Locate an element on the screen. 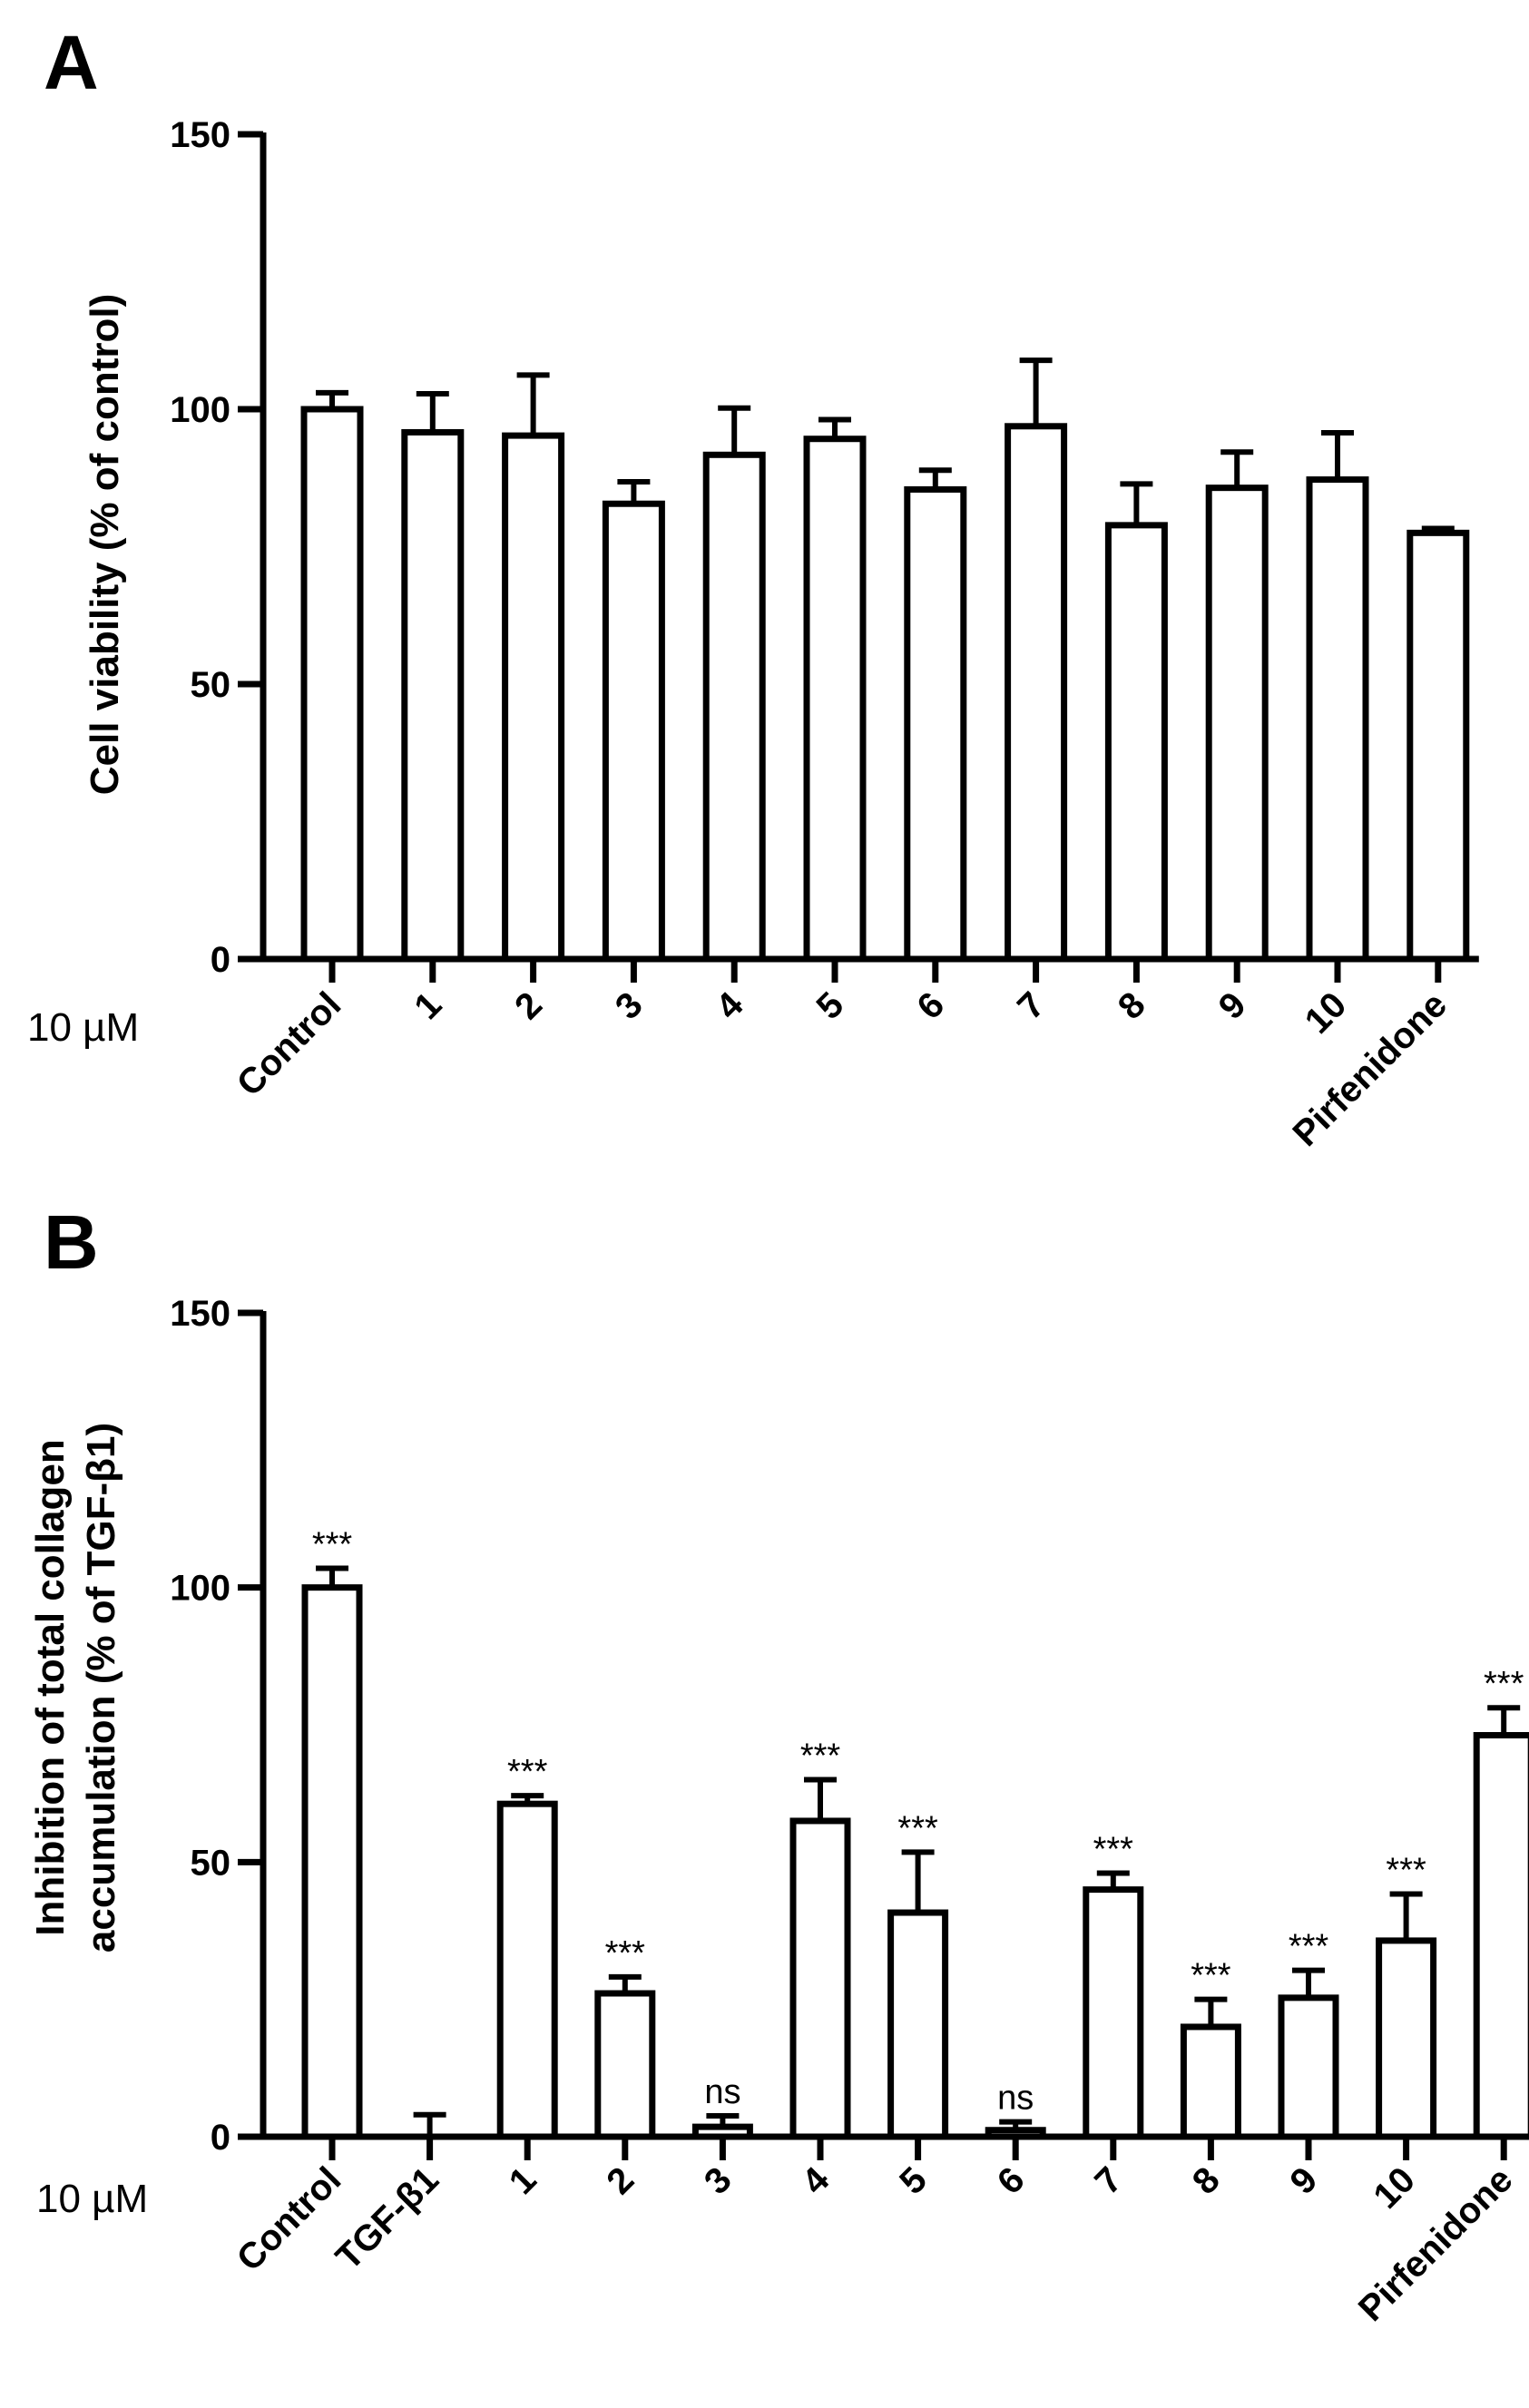 Image resolution: width=1529 pixels, height=2408 pixels. panel-b-y-tick-label: 0 is located at coordinates (220, 2138).